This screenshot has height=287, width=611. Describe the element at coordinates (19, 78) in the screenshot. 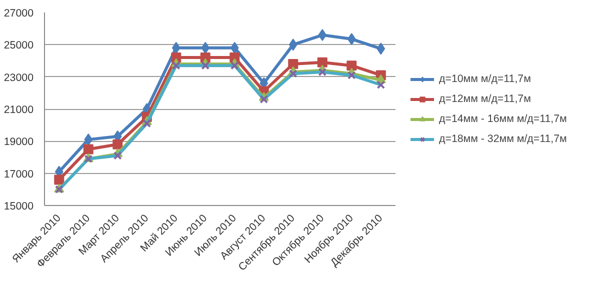

I see `y-tick-label: 23000` at that location.